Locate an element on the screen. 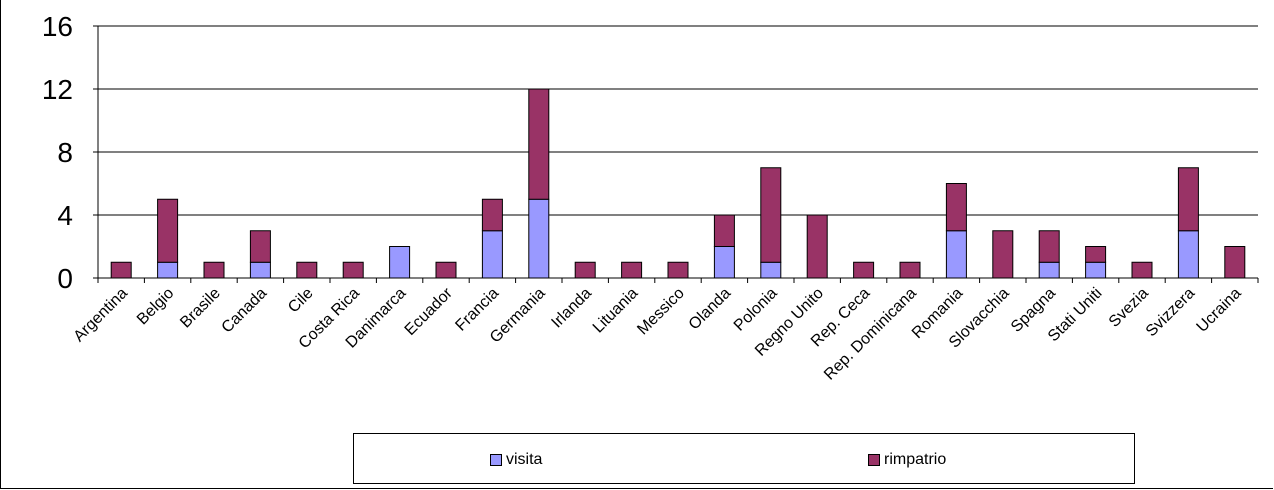  x-tick-label: Belgio is located at coordinates (156, 307).